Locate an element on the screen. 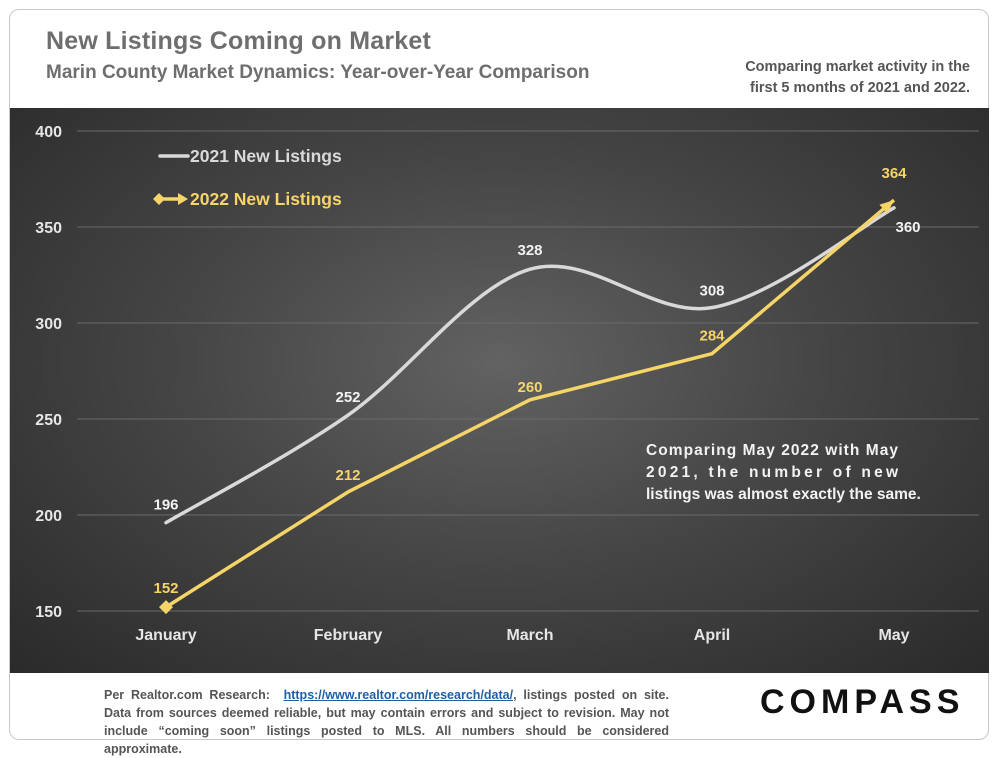  data-label-2021: 252 is located at coordinates (347, 397).